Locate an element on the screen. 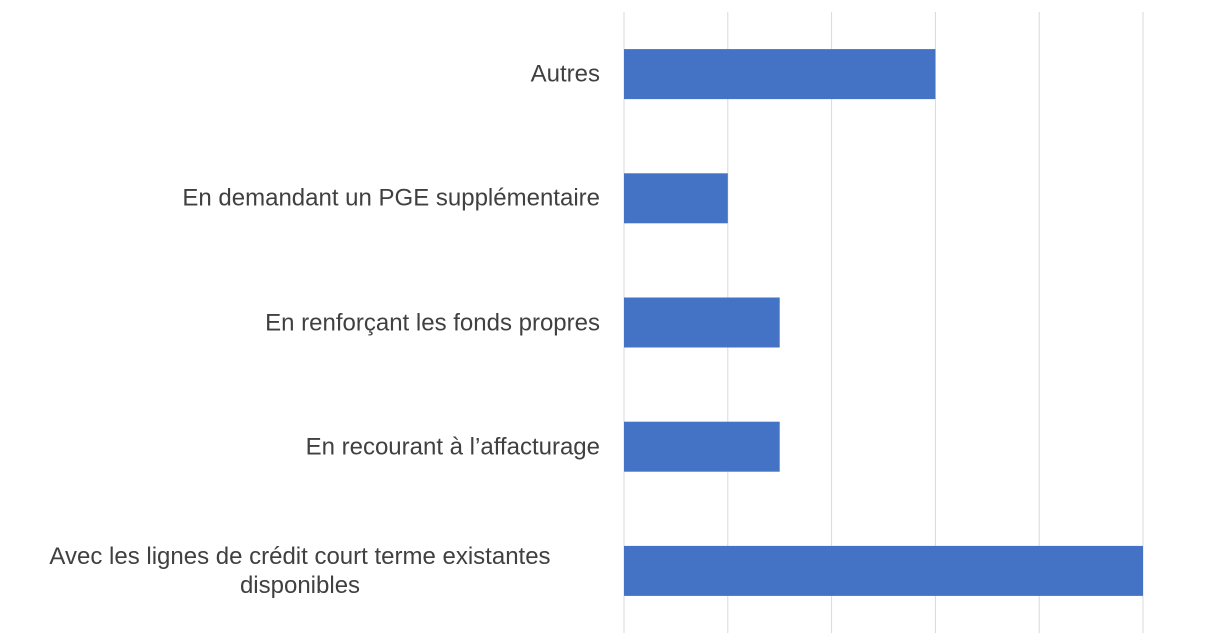  category-label-box: Autres is located at coordinates (300, 74).